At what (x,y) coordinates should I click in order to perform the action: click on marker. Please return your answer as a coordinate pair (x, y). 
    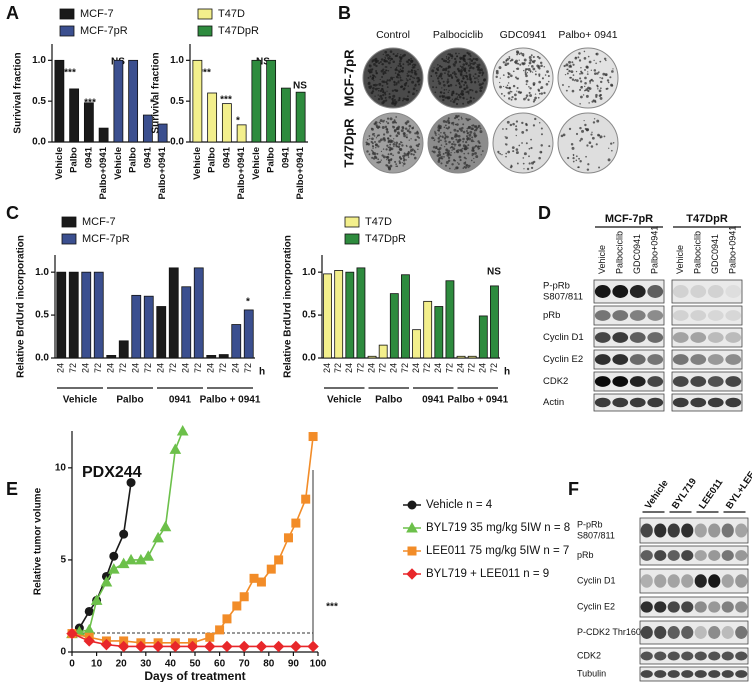
    Looking at the image, I should click on (244, 646).